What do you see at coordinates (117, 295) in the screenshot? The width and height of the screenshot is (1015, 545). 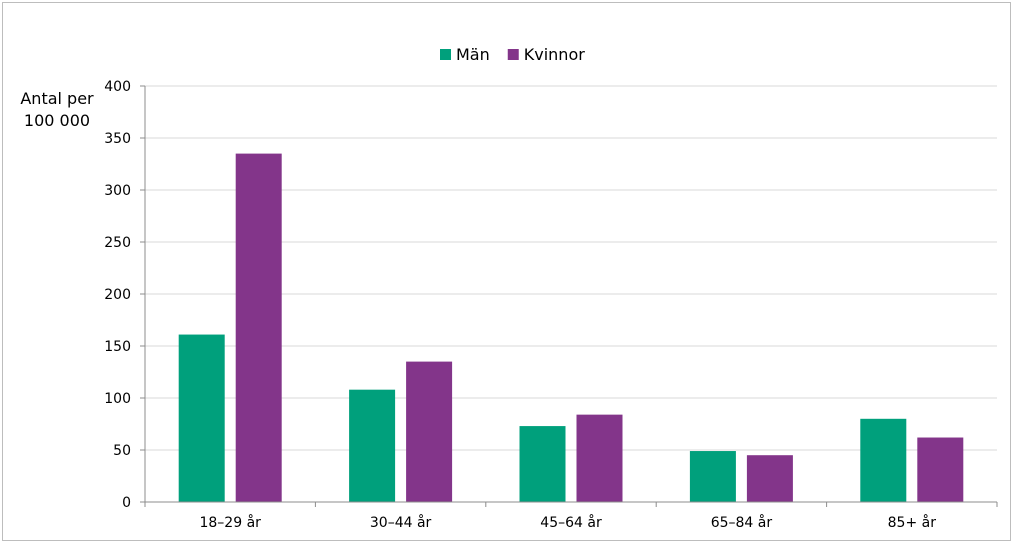 I see `y-tick-label: 200` at bounding box center [117, 295].